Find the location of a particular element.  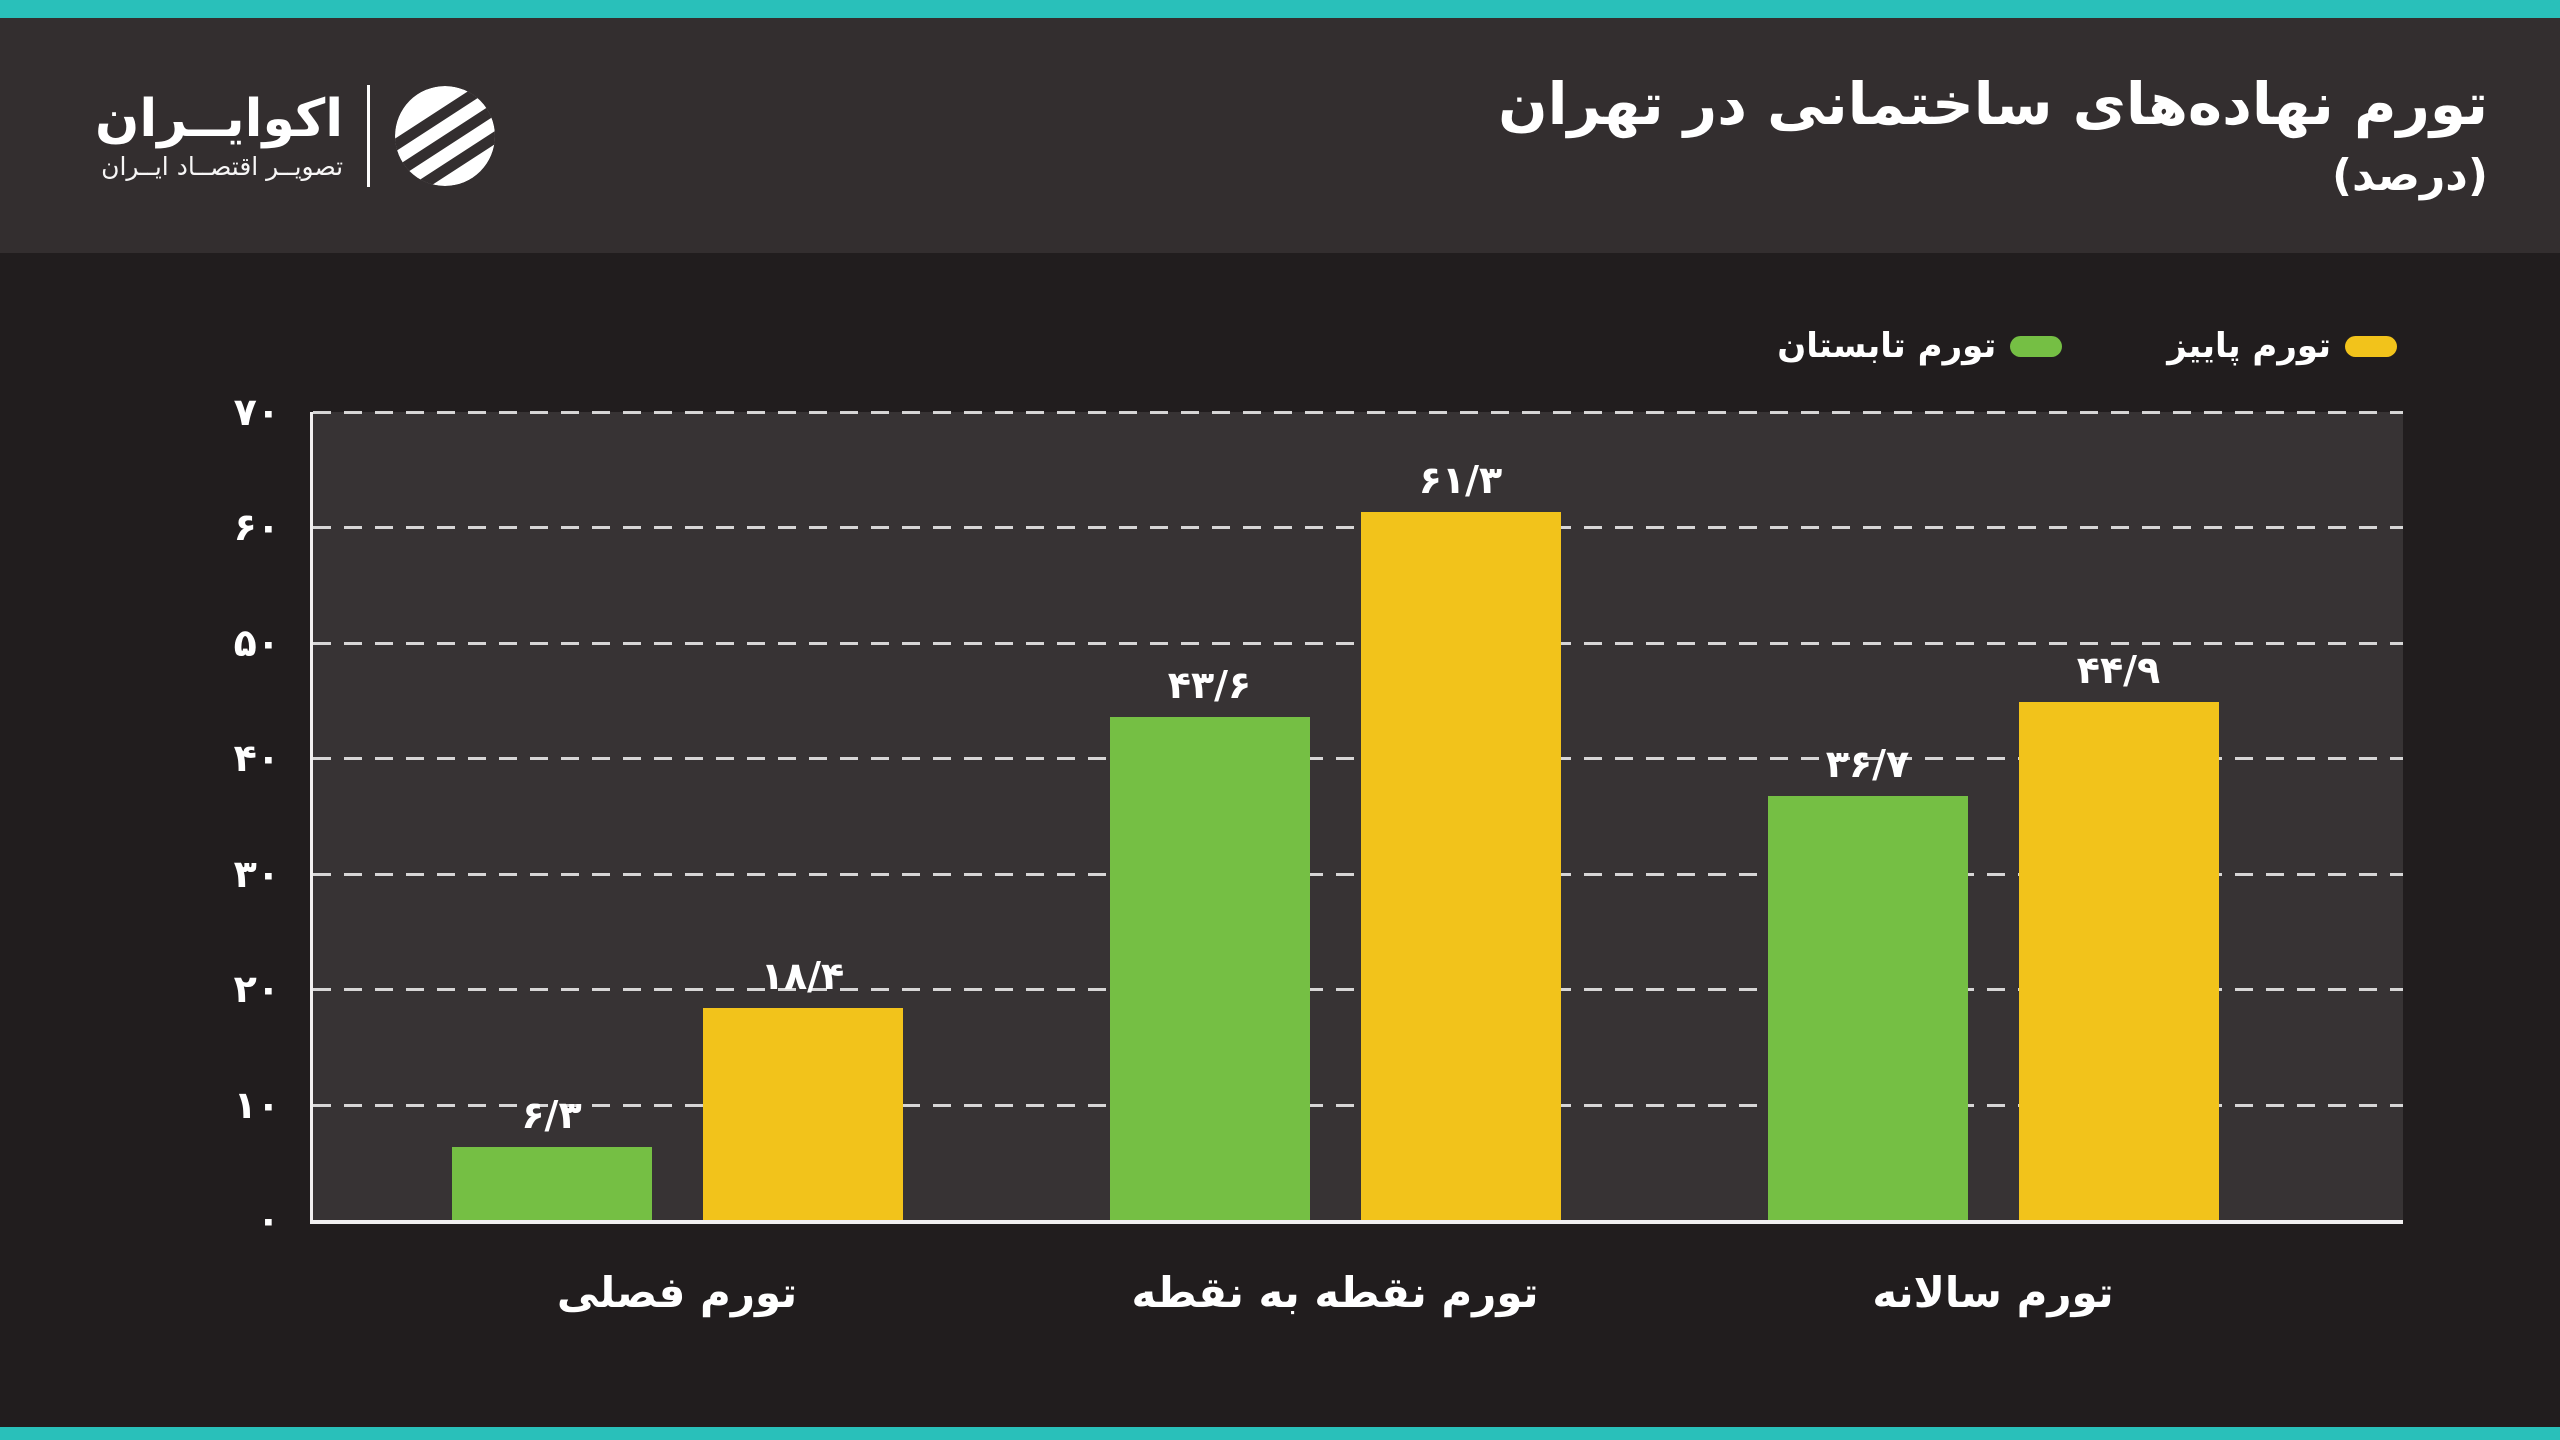

y-tick-label-0: ۰ is located at coordinates (268, 1220).